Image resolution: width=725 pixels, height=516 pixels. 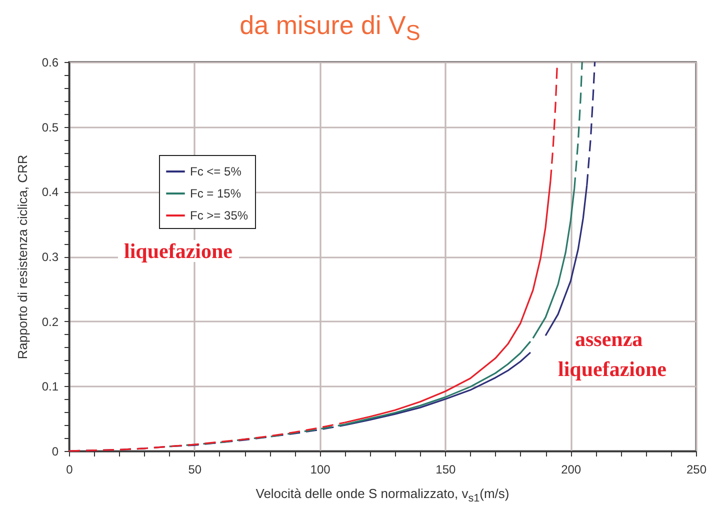 I want to click on y-tick-label: 0.5, so click(x=50, y=127).